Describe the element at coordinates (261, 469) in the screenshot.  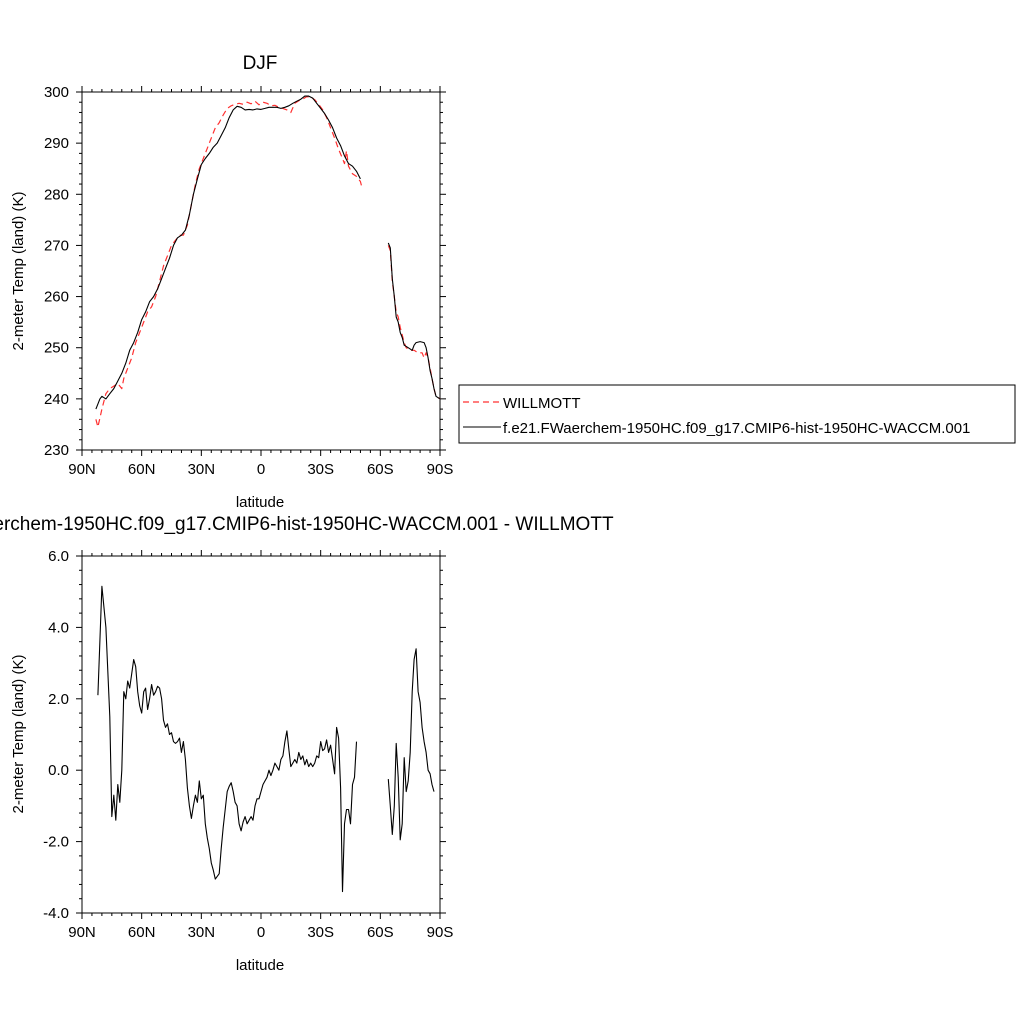
I see `top-xtick-label: 0` at that location.